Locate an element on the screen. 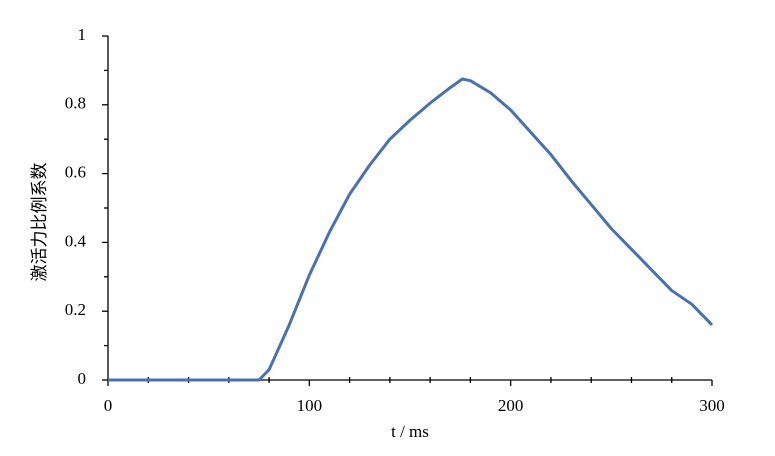 The height and width of the screenshot is (456, 775). x-tick-label: 100 is located at coordinates (310, 405).